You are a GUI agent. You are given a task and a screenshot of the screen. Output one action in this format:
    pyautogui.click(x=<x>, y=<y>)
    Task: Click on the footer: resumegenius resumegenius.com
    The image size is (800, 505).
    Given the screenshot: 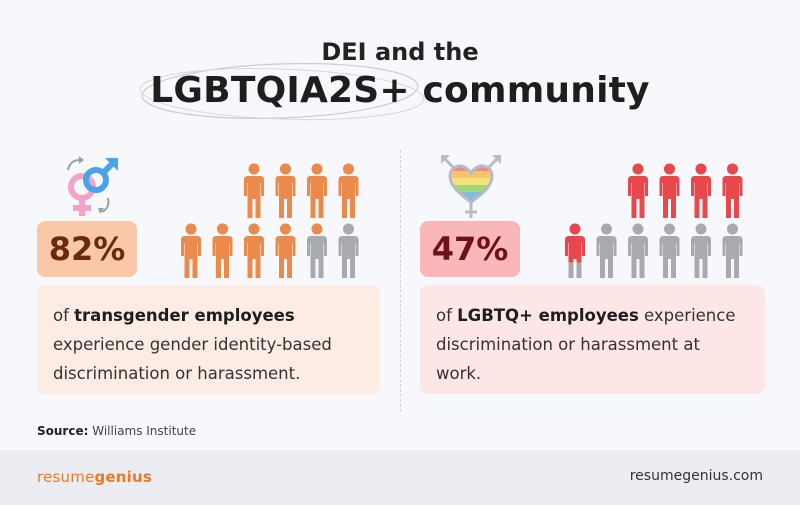 What is the action you would take?
    pyautogui.click(x=400, y=477)
    